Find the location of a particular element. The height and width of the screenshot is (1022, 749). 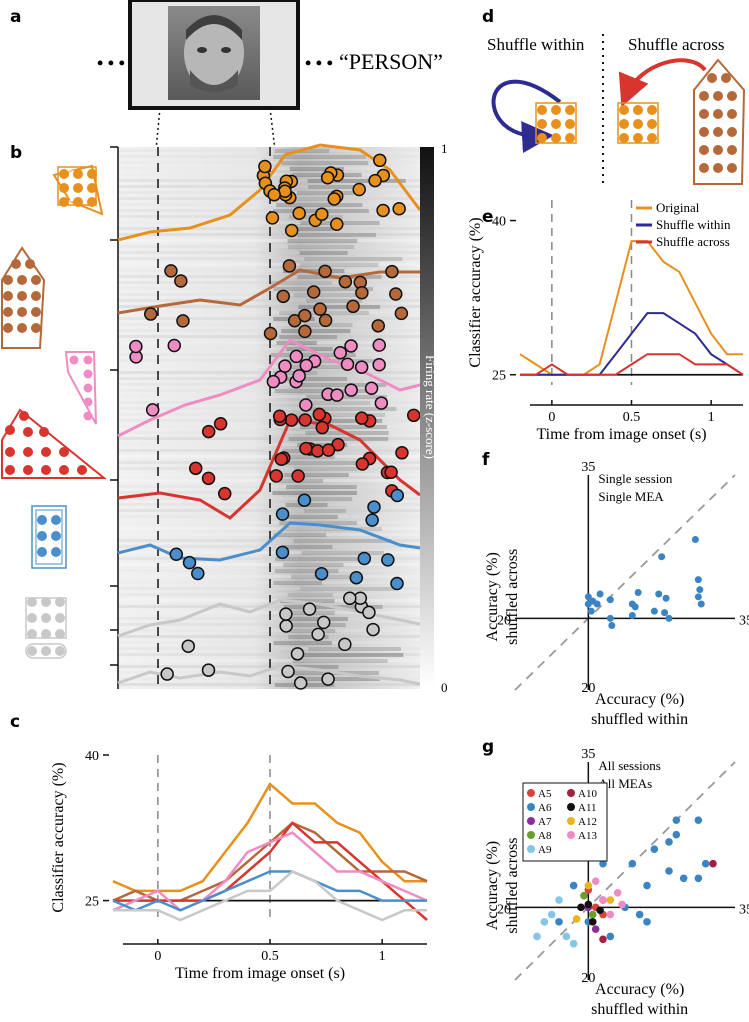

zoom-line-left is located at coordinates (158, 129).